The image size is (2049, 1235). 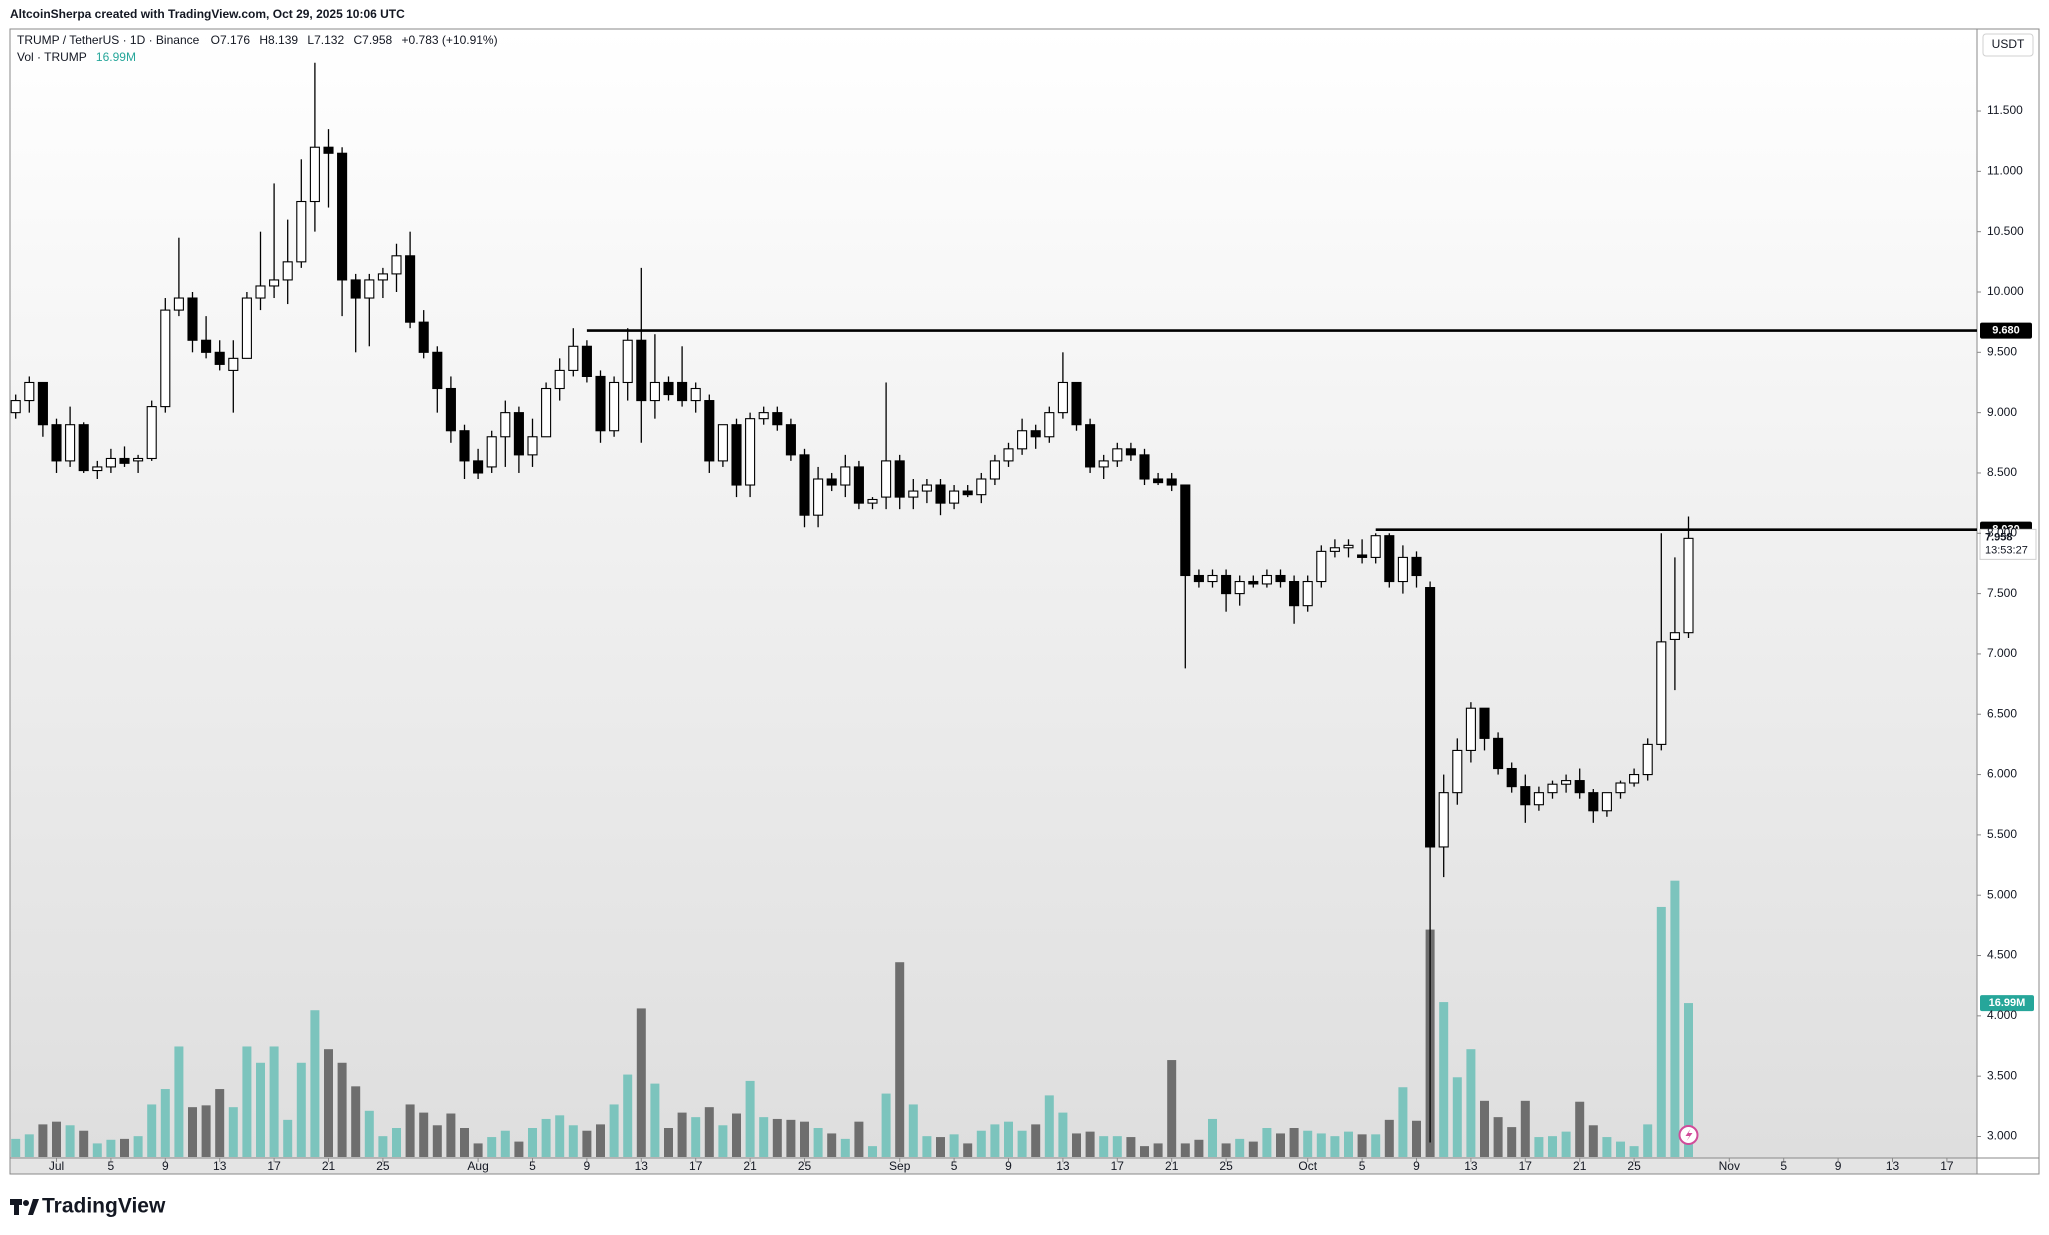 I want to click on y-tick-label: 10.000, so click(x=2005, y=291).